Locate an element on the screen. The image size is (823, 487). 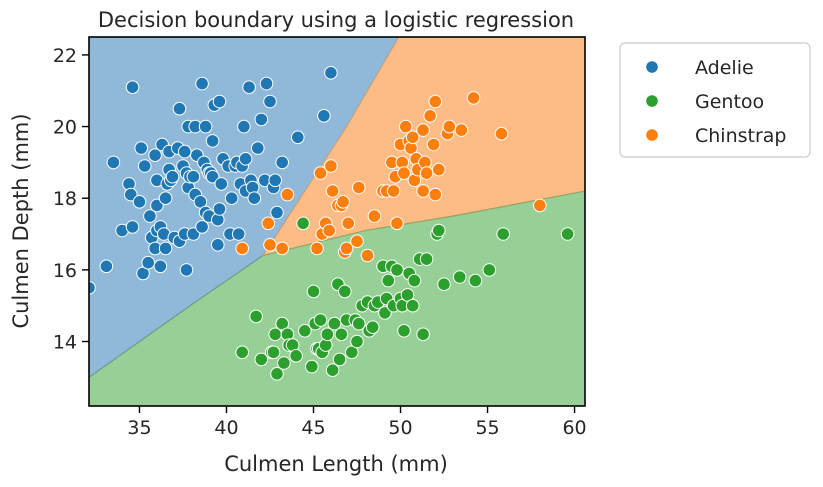
legend-marker-gentoo is located at coordinates (652, 101).